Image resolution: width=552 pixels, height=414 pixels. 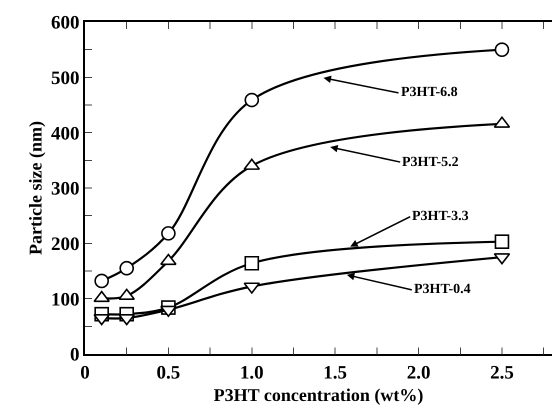 I want to click on x-tick-label: 0.5, so click(x=168, y=373).